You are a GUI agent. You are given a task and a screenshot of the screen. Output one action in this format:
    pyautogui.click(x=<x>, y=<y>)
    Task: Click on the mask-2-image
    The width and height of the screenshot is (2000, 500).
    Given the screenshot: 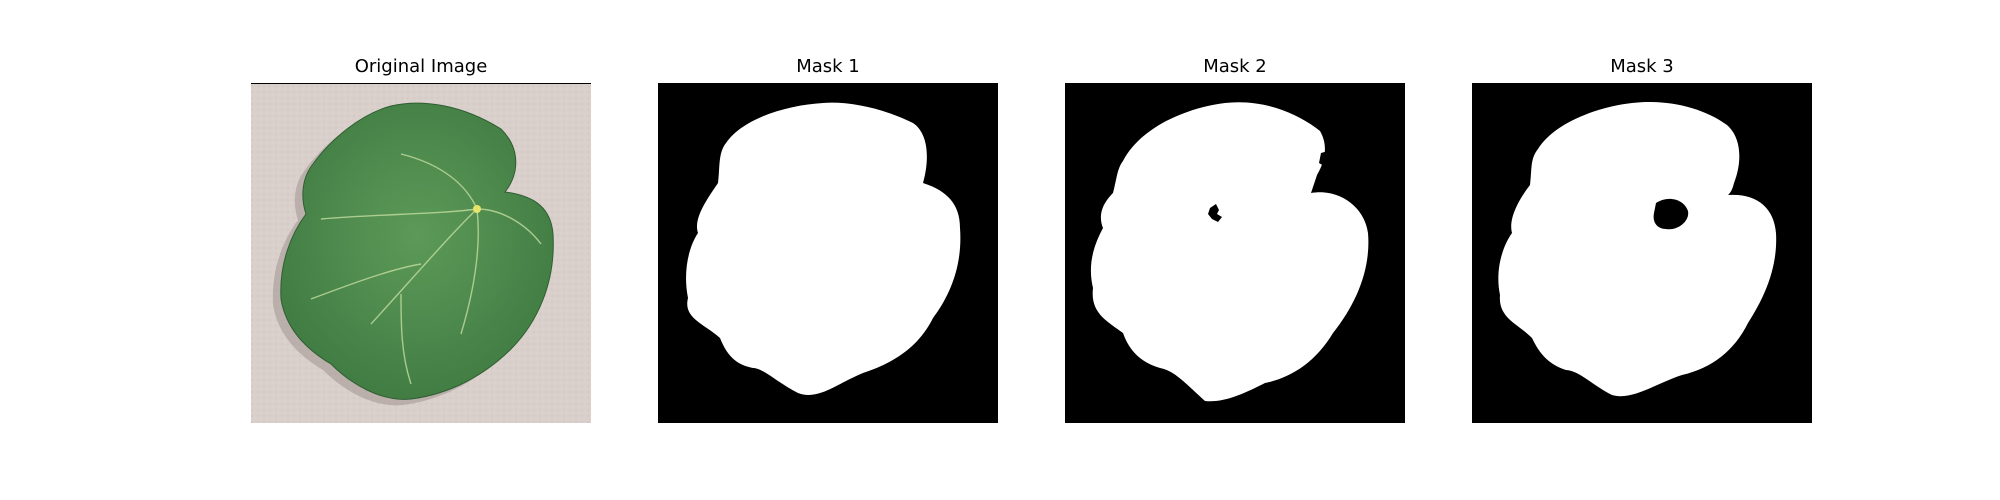 What is the action you would take?
    pyautogui.click(x=1235, y=253)
    